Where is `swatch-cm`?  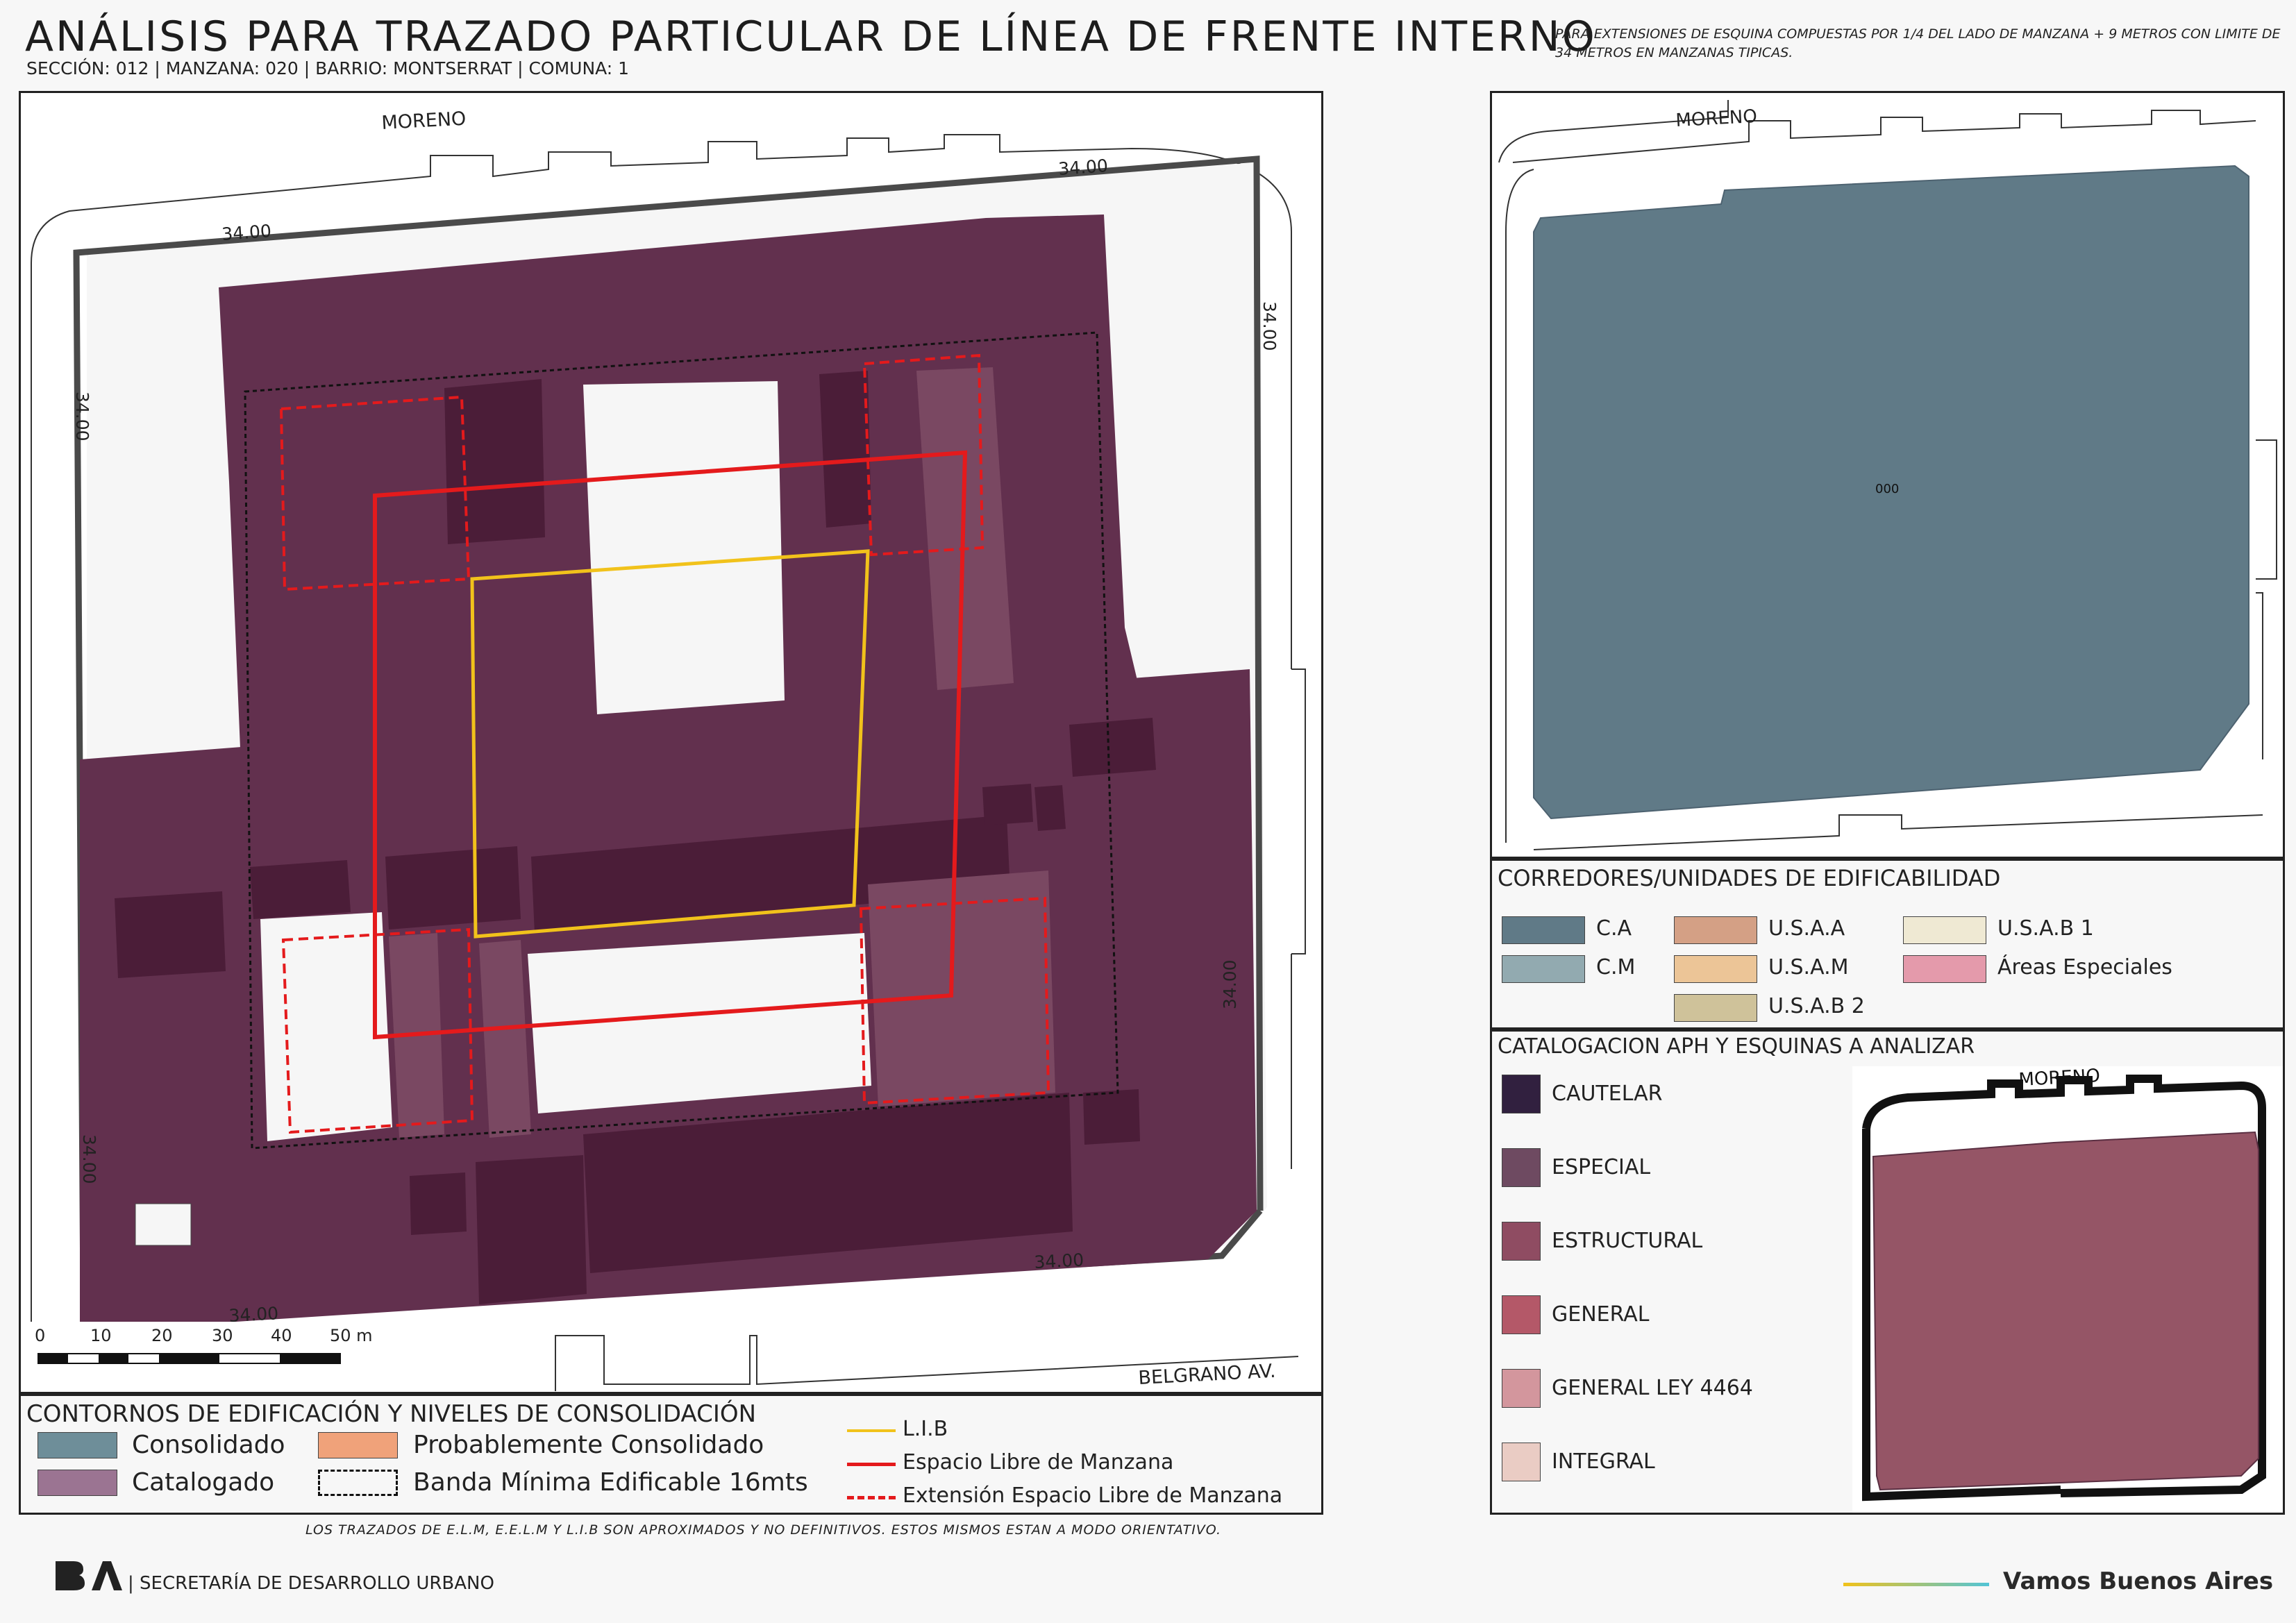 swatch-cm is located at coordinates (1543, 969).